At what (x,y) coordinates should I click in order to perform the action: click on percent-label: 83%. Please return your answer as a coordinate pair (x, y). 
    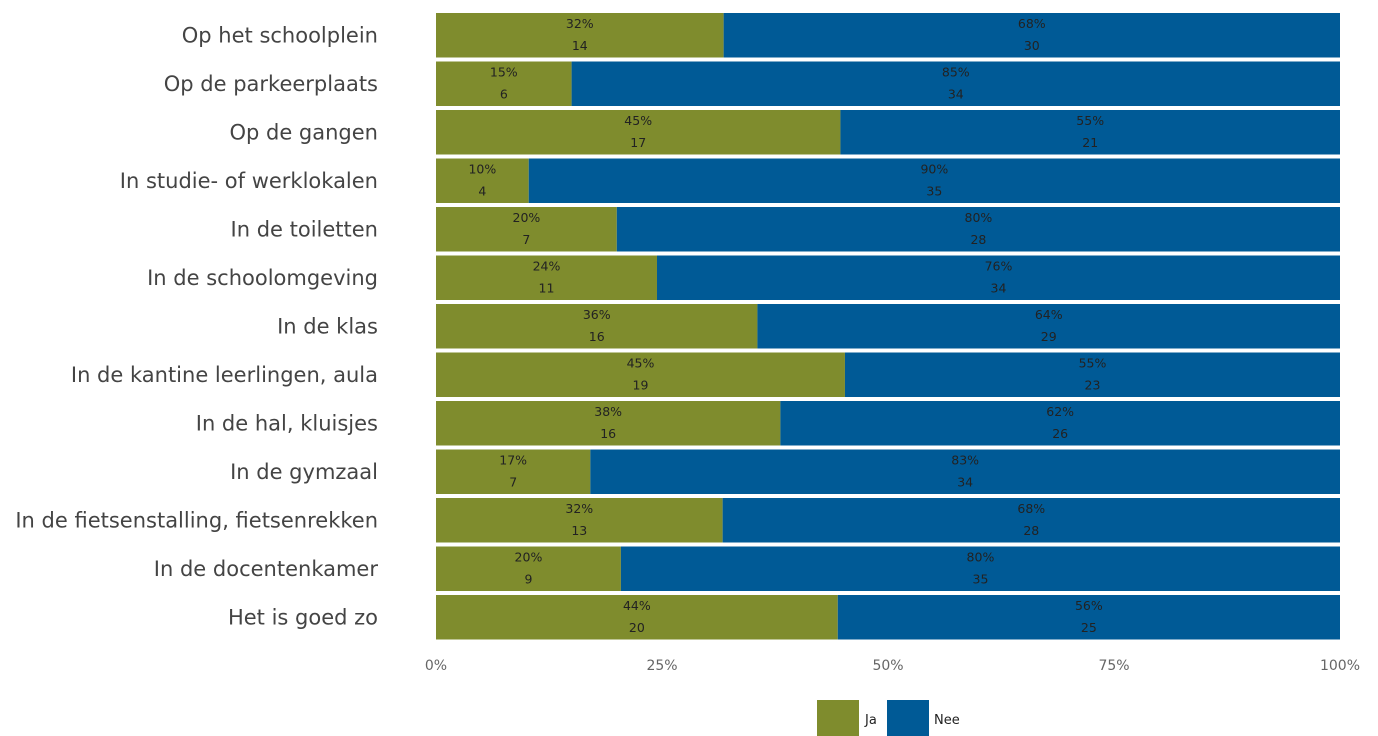
    Looking at the image, I should click on (965, 460).